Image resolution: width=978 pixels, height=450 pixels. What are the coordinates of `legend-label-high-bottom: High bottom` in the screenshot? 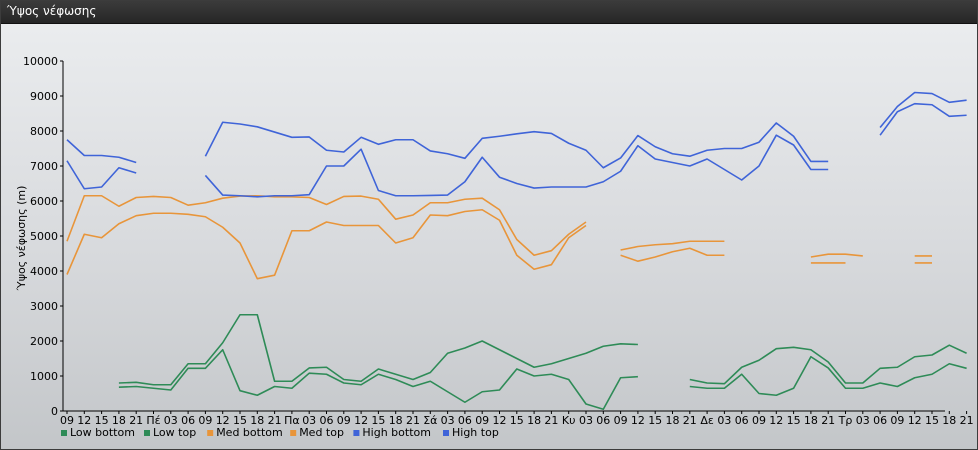 It's located at (396, 432).